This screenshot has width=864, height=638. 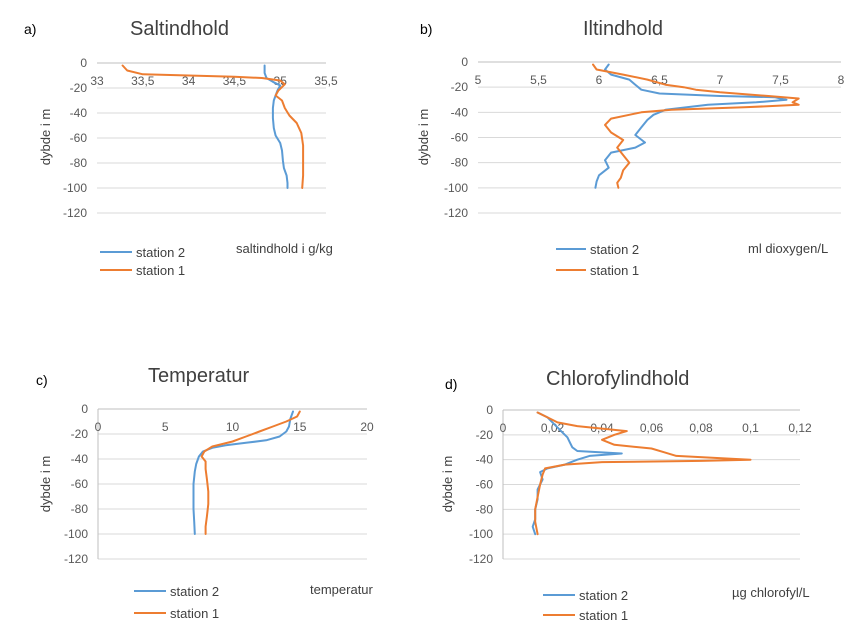 What do you see at coordinates (179, 29) in the screenshot?
I see `chart-title: Saltindhold` at bounding box center [179, 29].